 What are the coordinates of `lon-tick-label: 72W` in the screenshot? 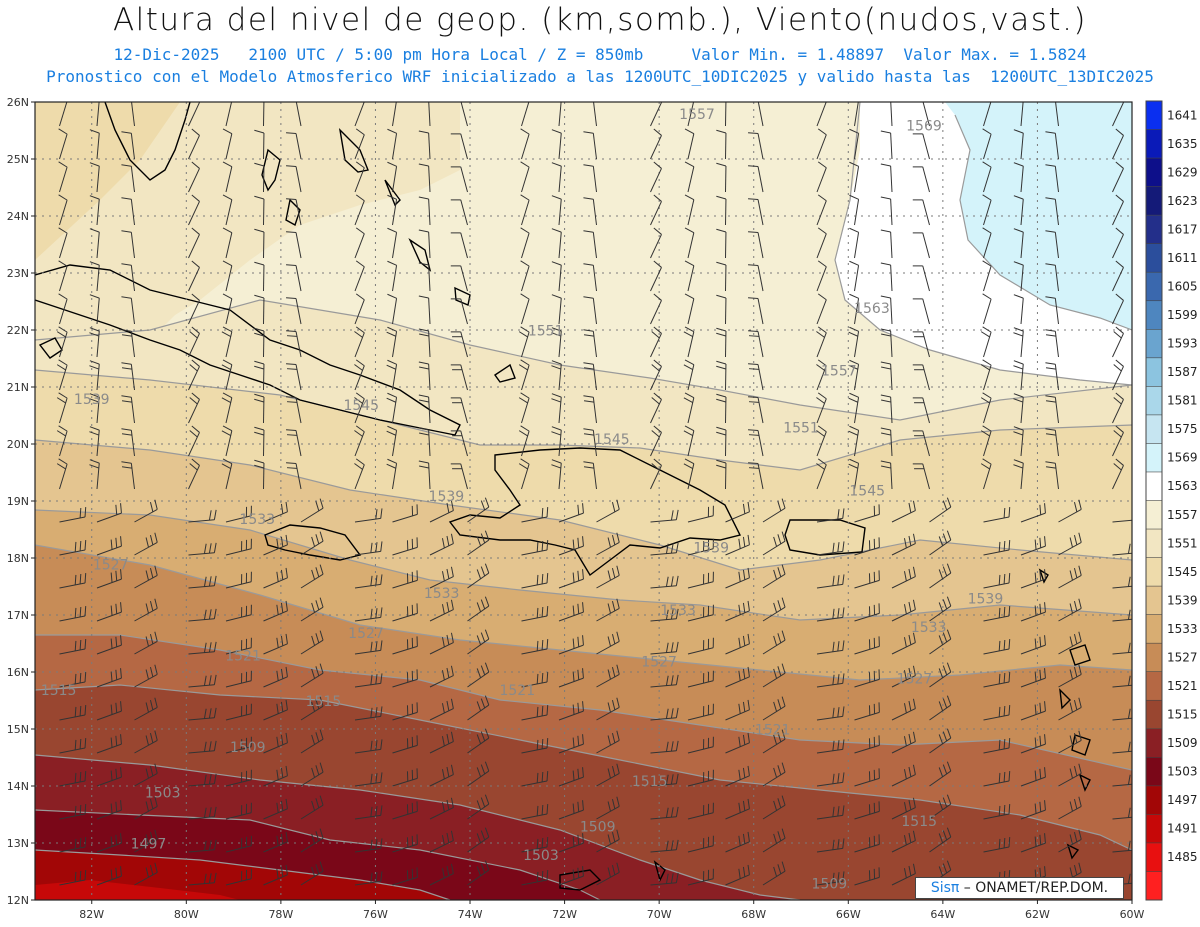 It's located at (564, 914).